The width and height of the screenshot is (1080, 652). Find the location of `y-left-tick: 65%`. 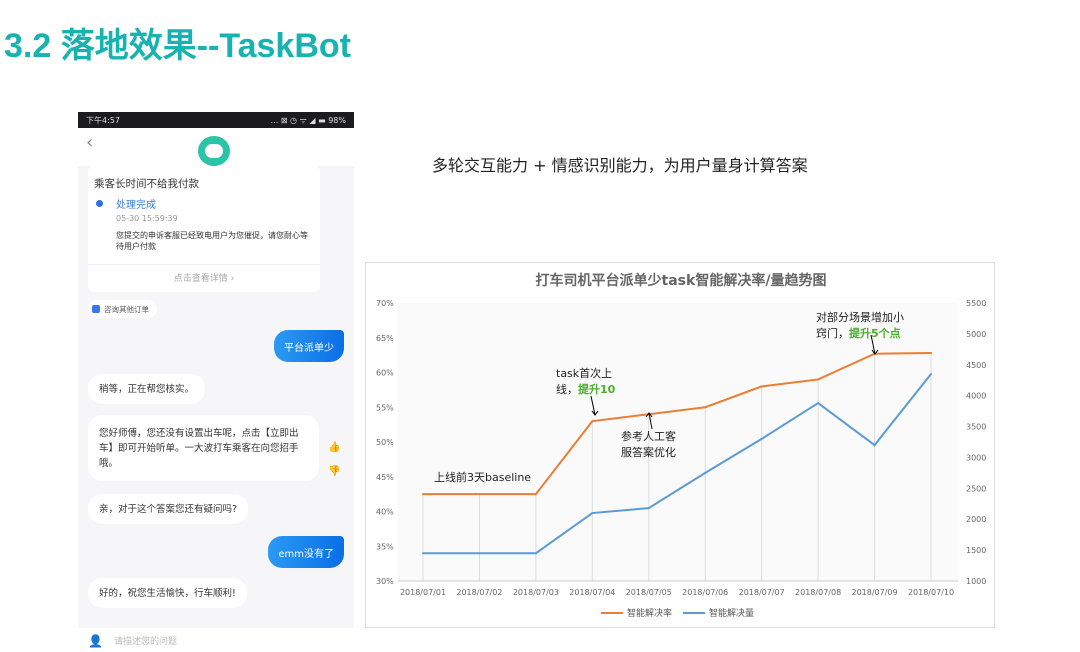

y-left-tick: 65% is located at coordinates (385, 338).